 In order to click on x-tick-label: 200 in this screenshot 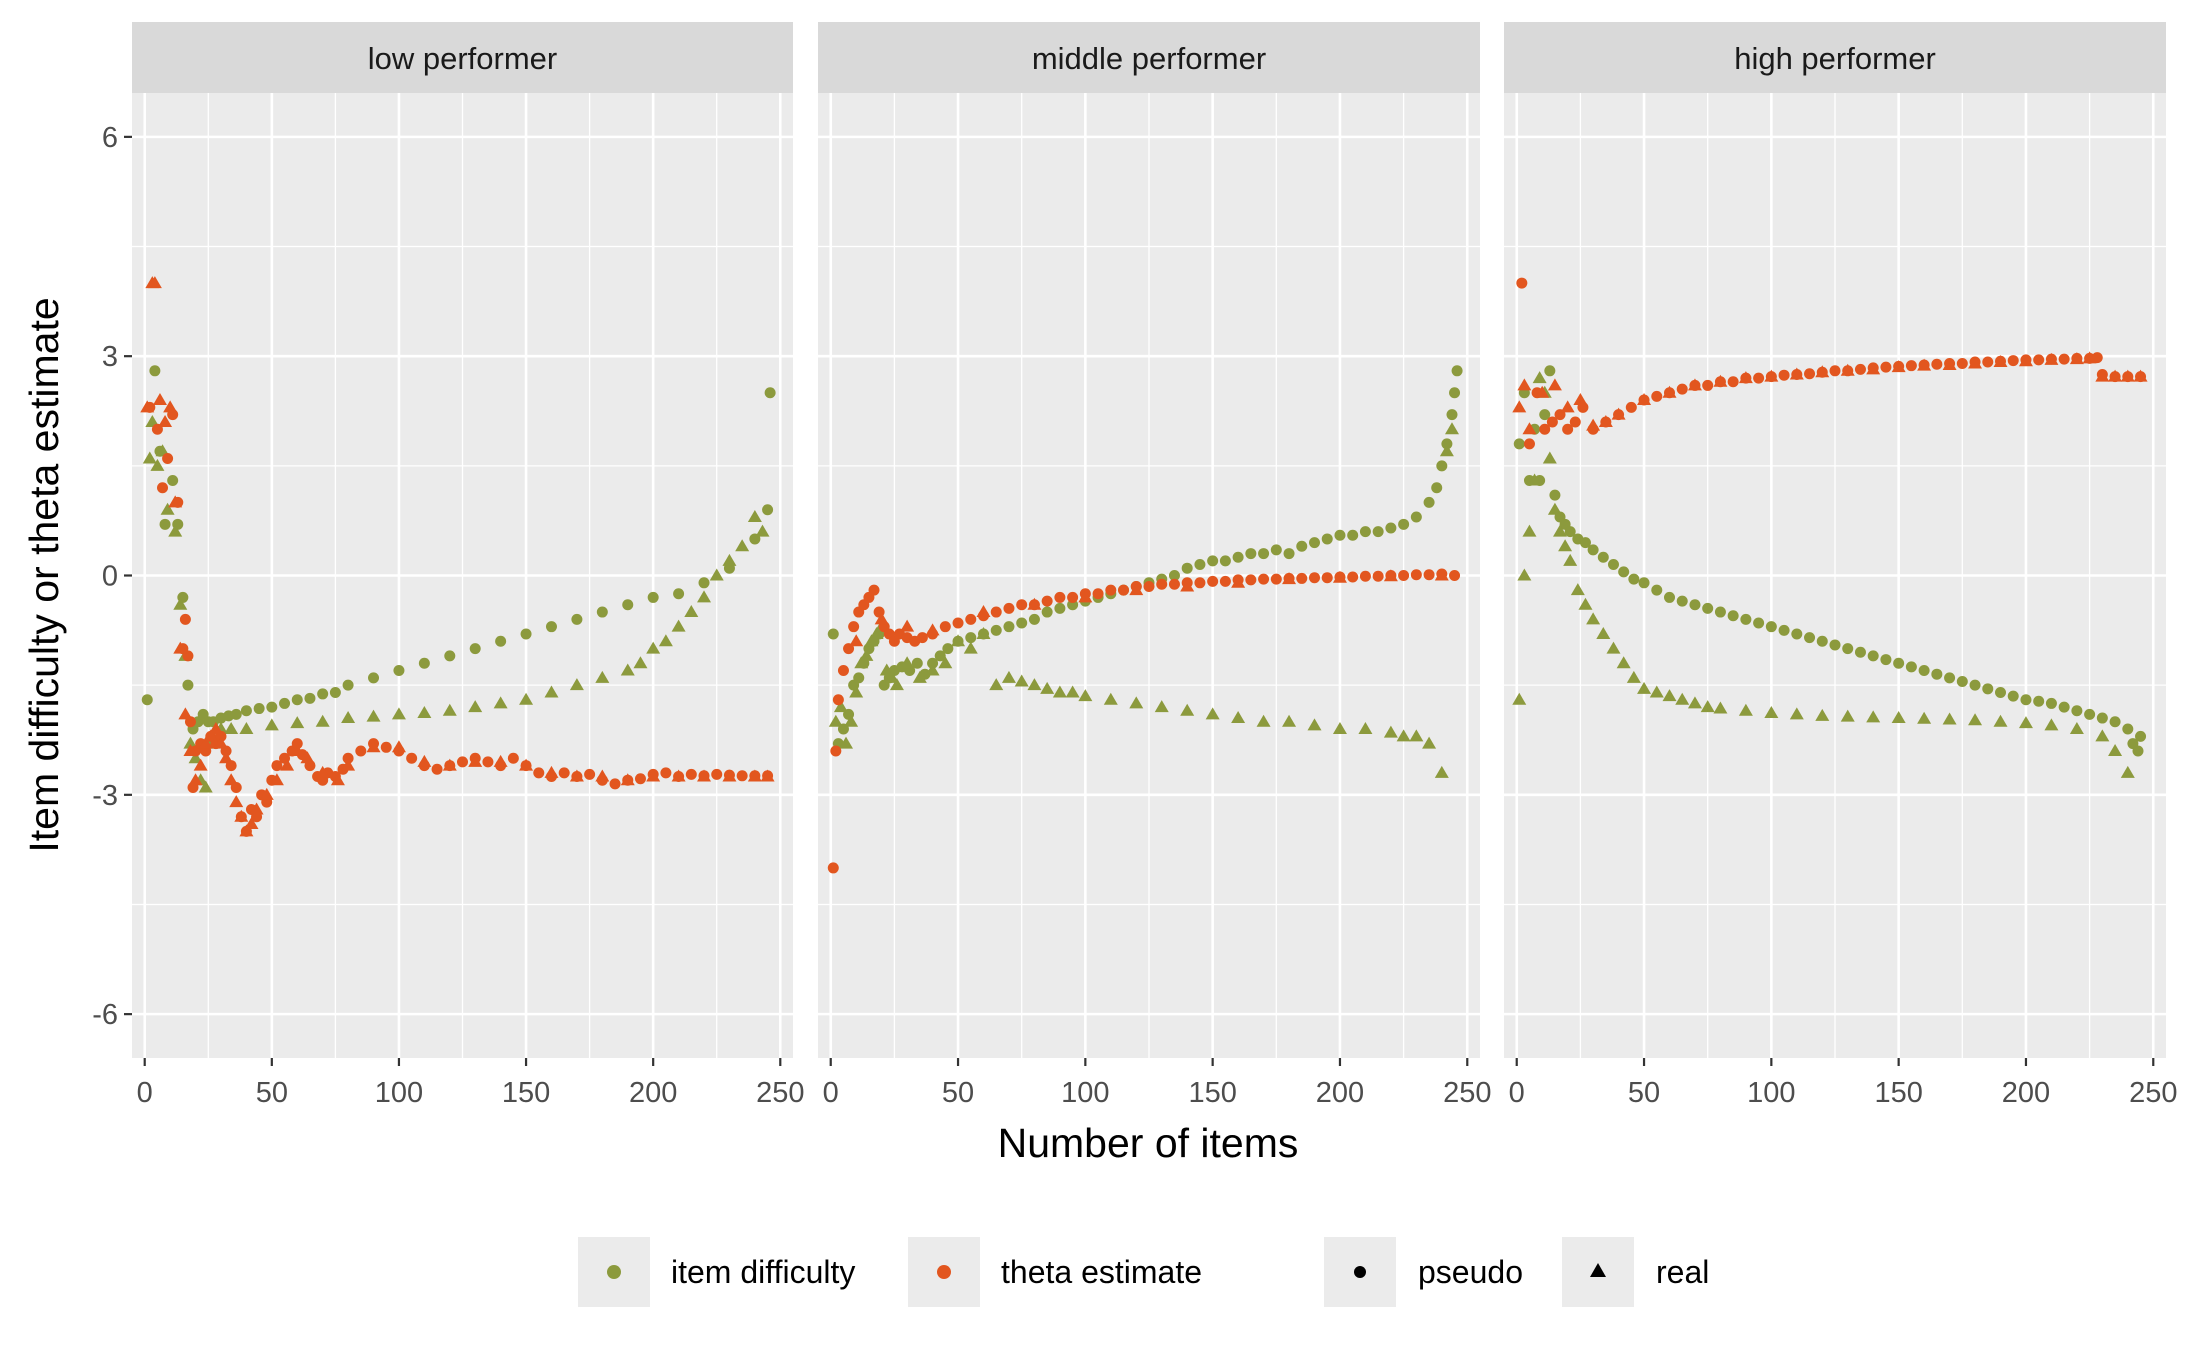, I will do `click(653, 1093)`.